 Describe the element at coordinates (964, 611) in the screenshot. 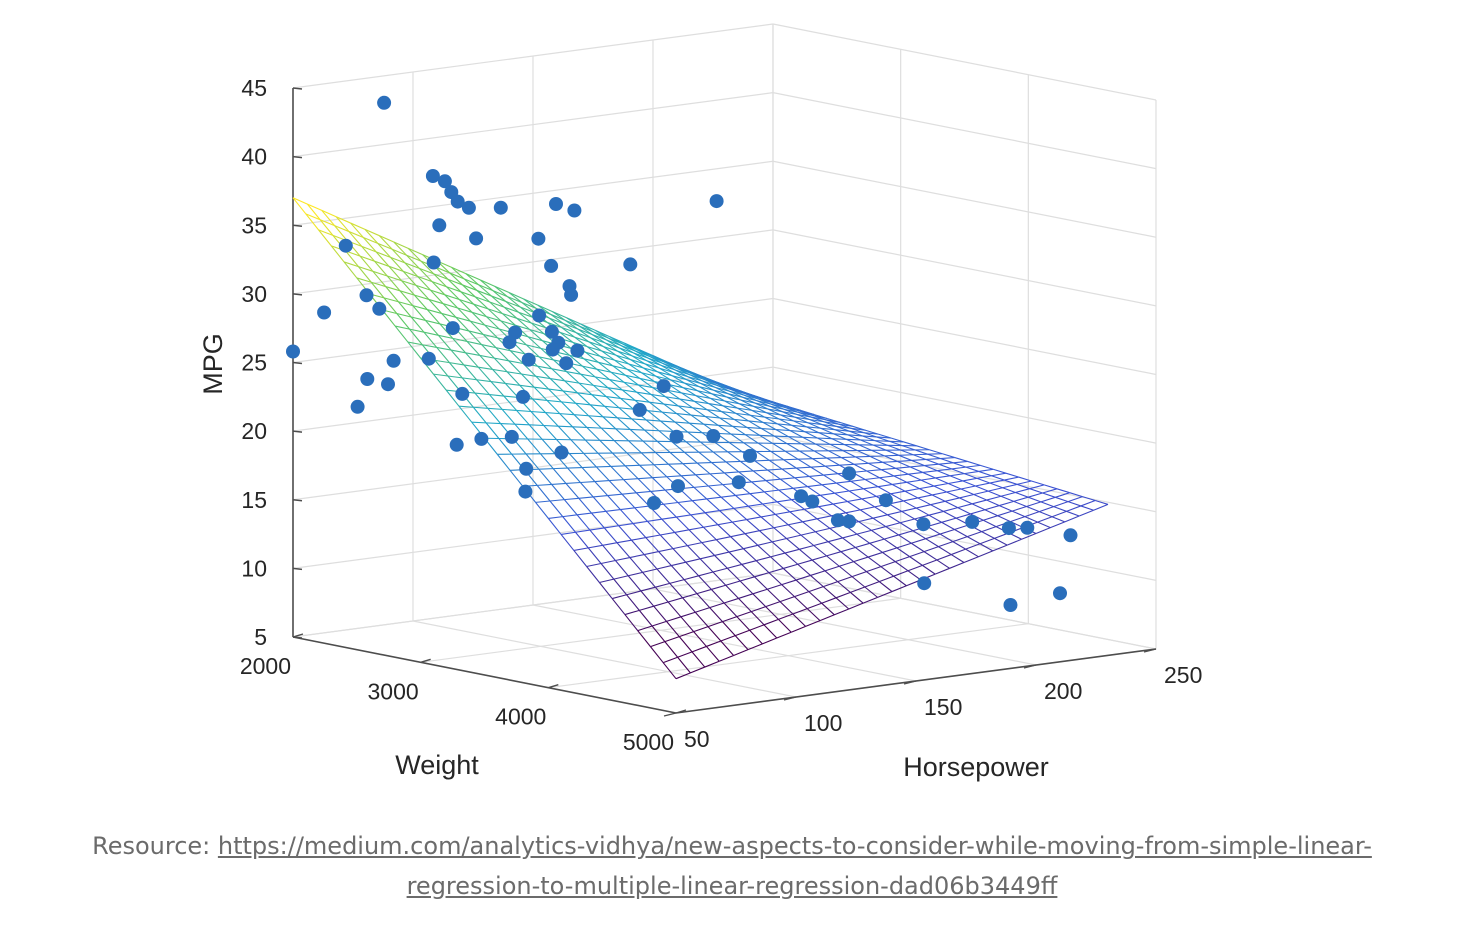

I see `back-wall-grid-line` at that location.